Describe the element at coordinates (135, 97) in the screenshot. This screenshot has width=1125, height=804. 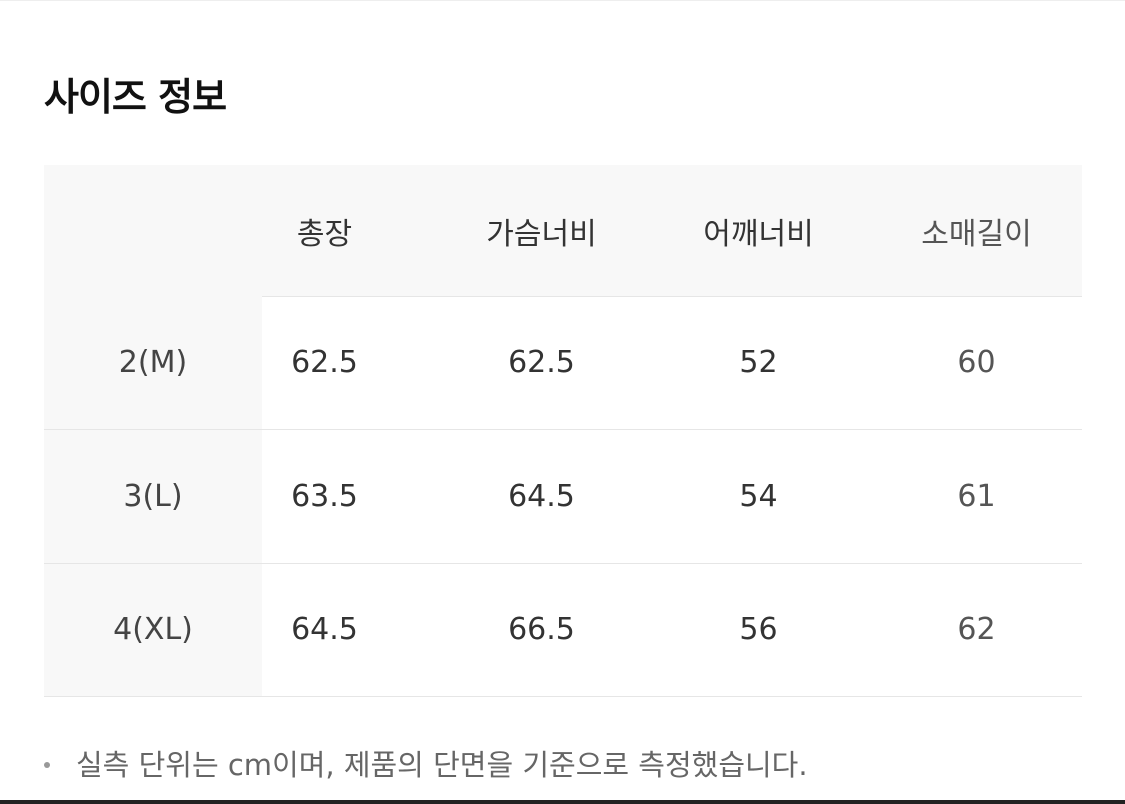
I see `page-title: 사이즈 정보` at that location.